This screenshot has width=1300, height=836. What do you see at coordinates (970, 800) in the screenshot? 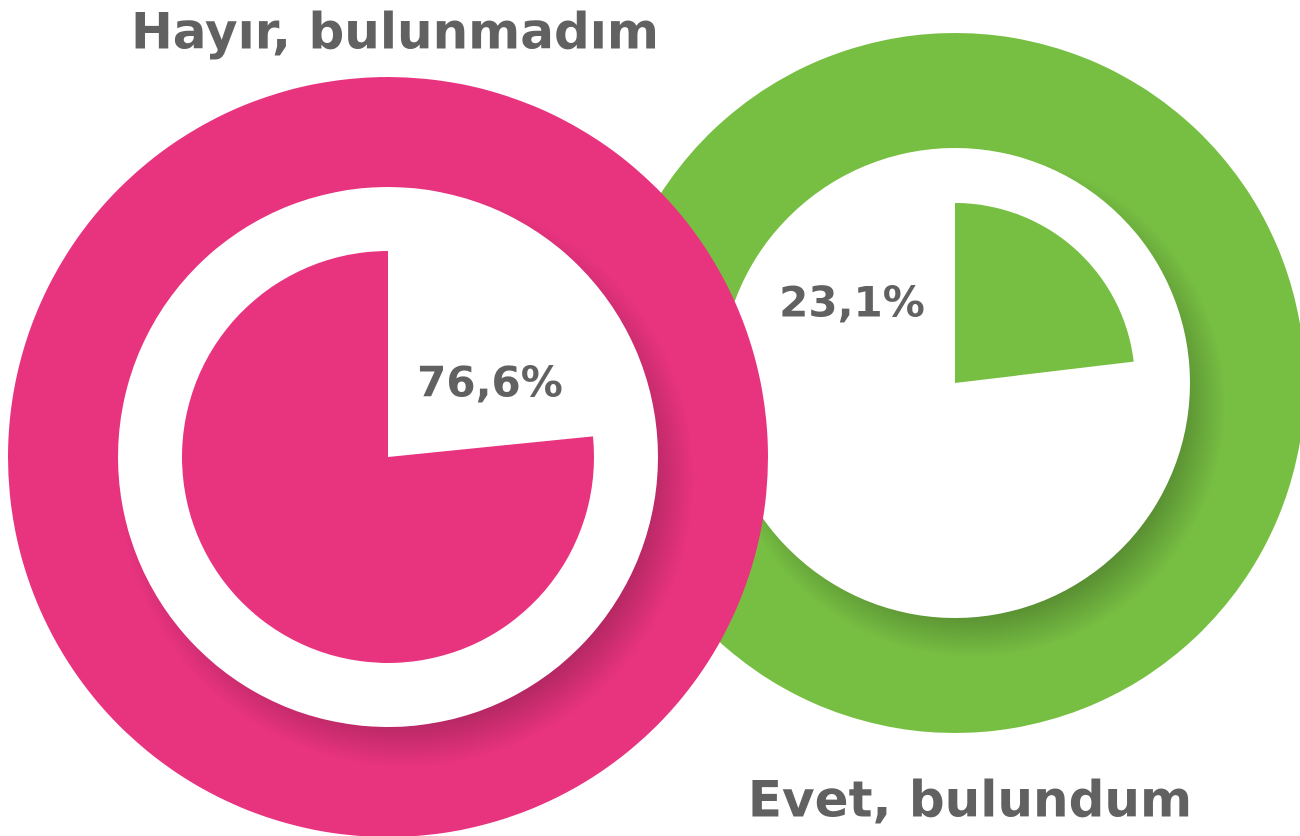
I see `chart-title: Evet, bulundum` at bounding box center [970, 800].